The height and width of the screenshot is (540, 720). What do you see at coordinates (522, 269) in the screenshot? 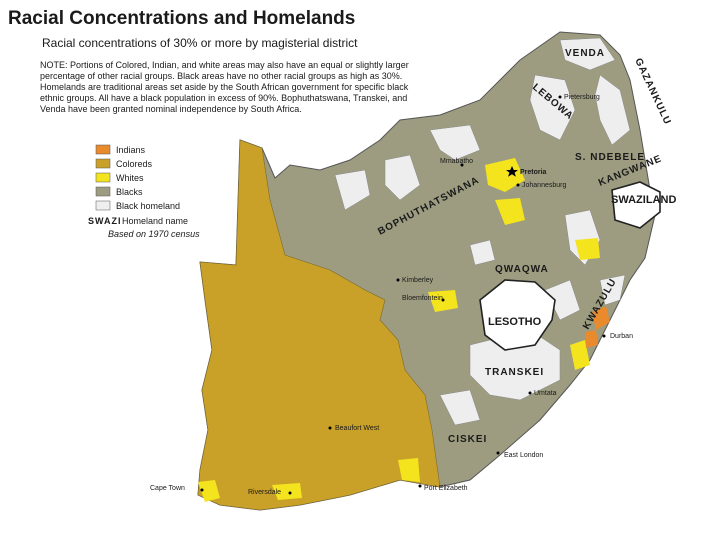
I see `homeland-label: QWAQWA` at bounding box center [522, 269].